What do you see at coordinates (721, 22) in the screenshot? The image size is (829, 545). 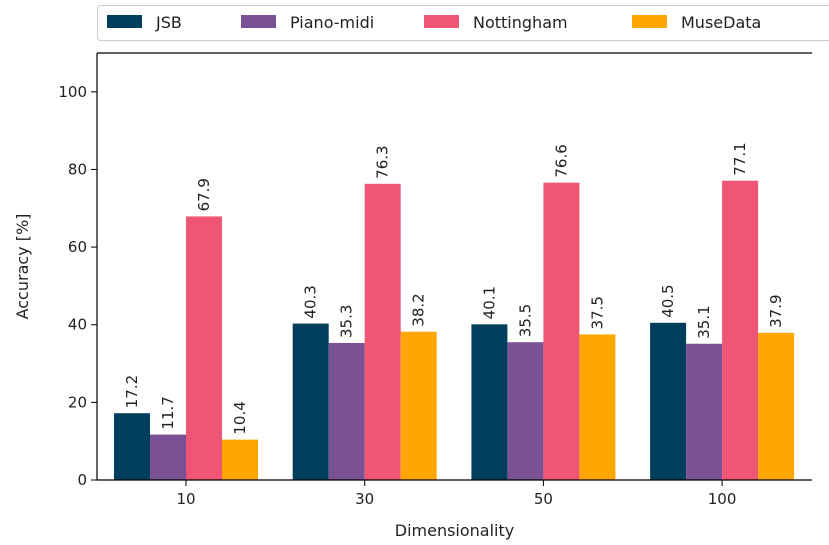 I see `legend-label: MuseData` at bounding box center [721, 22].